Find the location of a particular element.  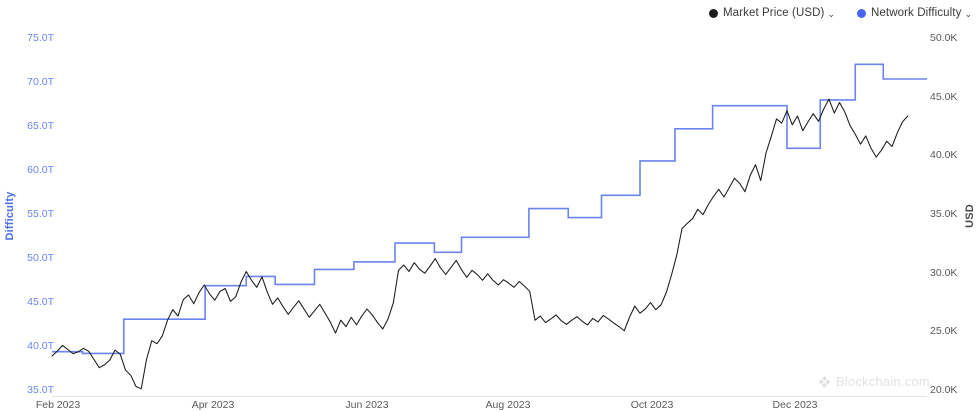

x-axis-tick-label: Oct 2023 is located at coordinates (652, 405).